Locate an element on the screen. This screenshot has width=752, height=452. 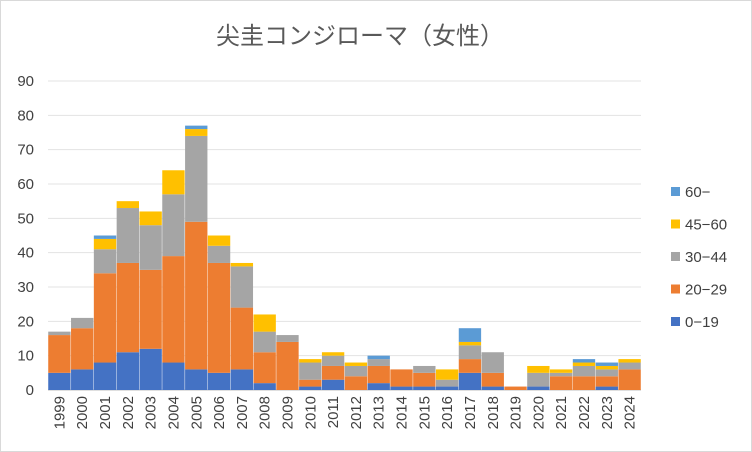
y-tick-label: 70 is located at coordinates (25, 150).